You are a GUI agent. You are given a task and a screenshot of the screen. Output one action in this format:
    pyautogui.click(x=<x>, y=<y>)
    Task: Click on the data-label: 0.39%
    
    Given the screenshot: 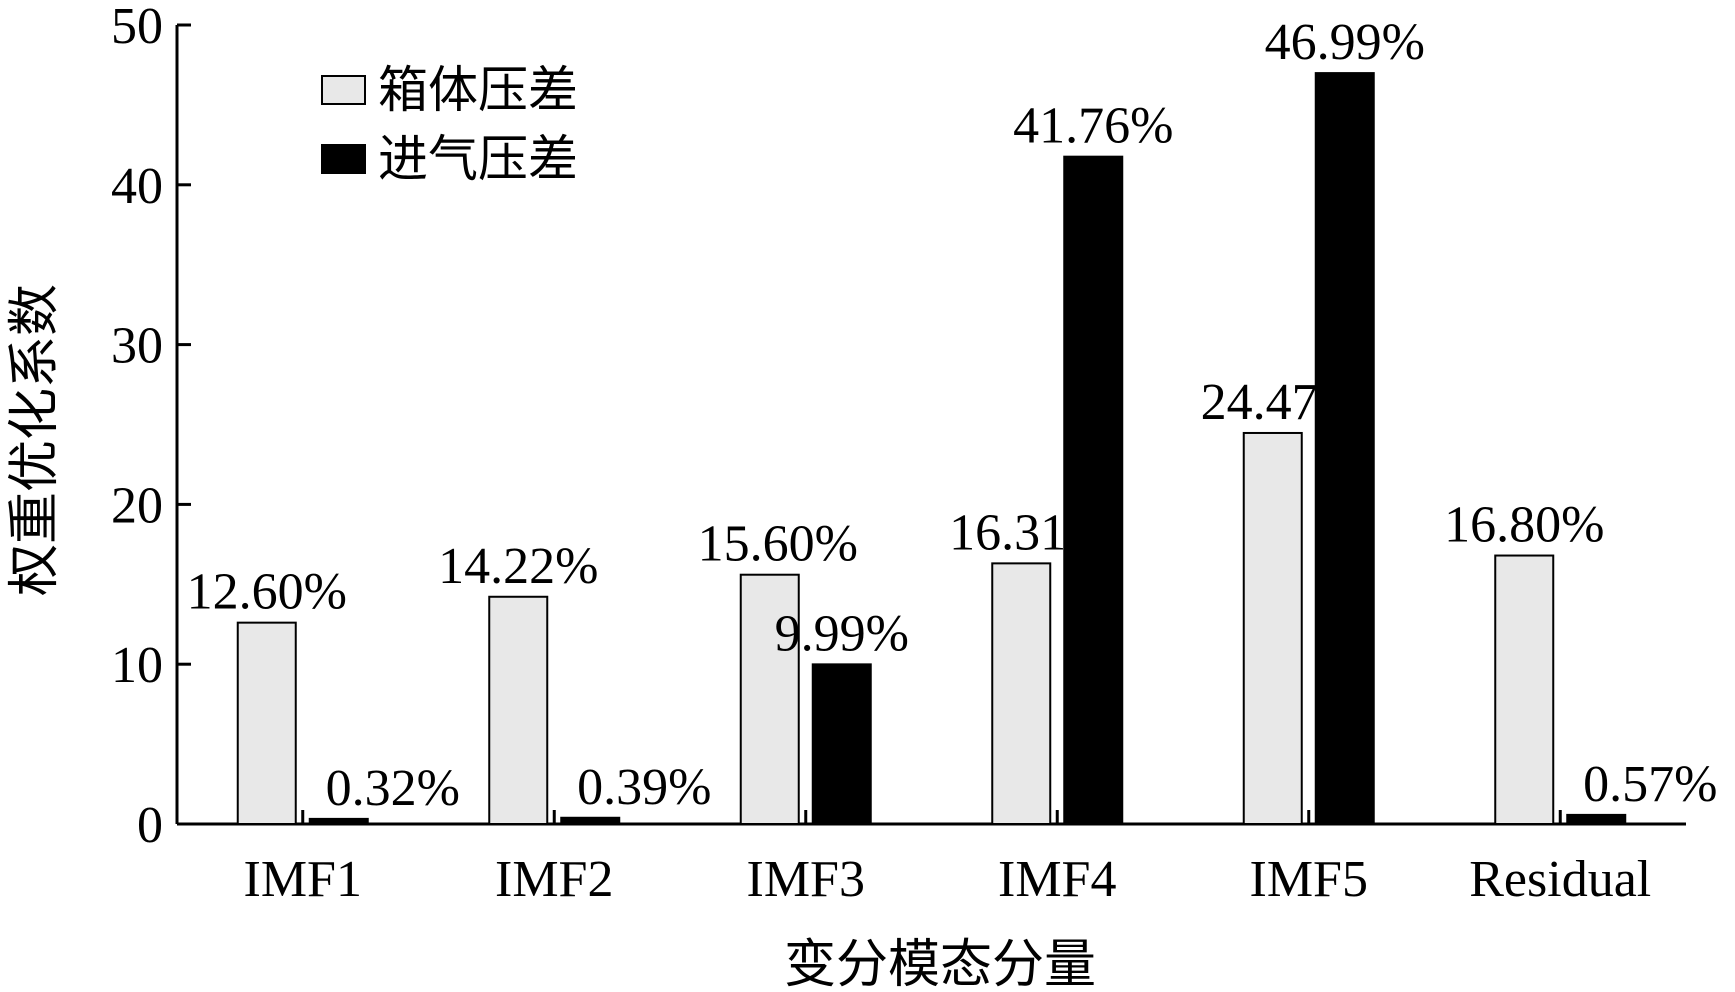 What is the action you would take?
    pyautogui.click(x=644, y=787)
    